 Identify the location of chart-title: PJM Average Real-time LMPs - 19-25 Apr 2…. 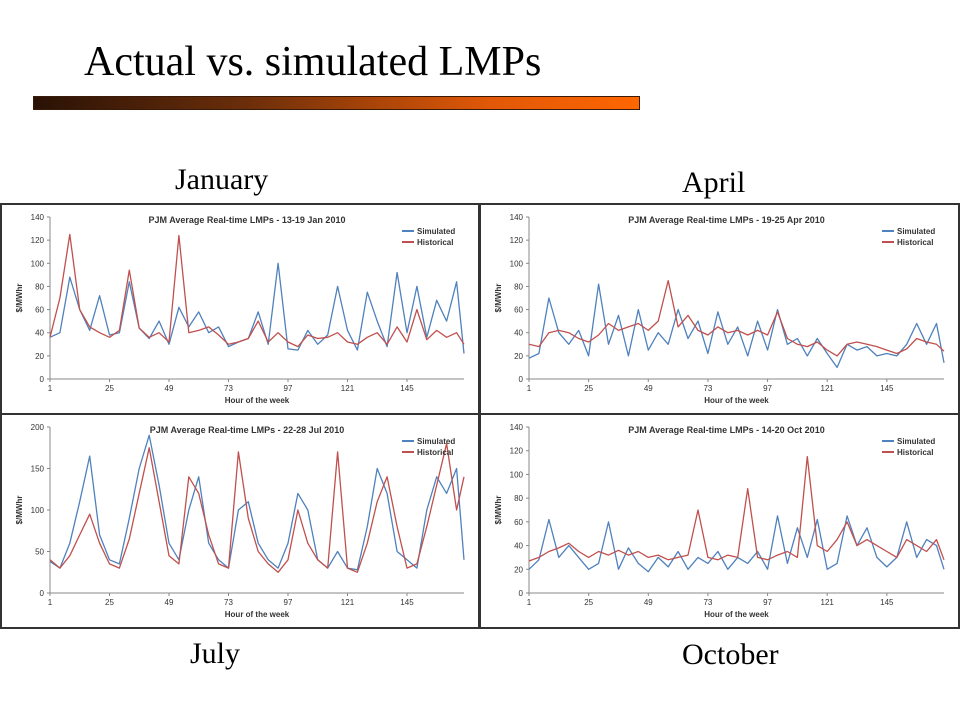
(726, 220).